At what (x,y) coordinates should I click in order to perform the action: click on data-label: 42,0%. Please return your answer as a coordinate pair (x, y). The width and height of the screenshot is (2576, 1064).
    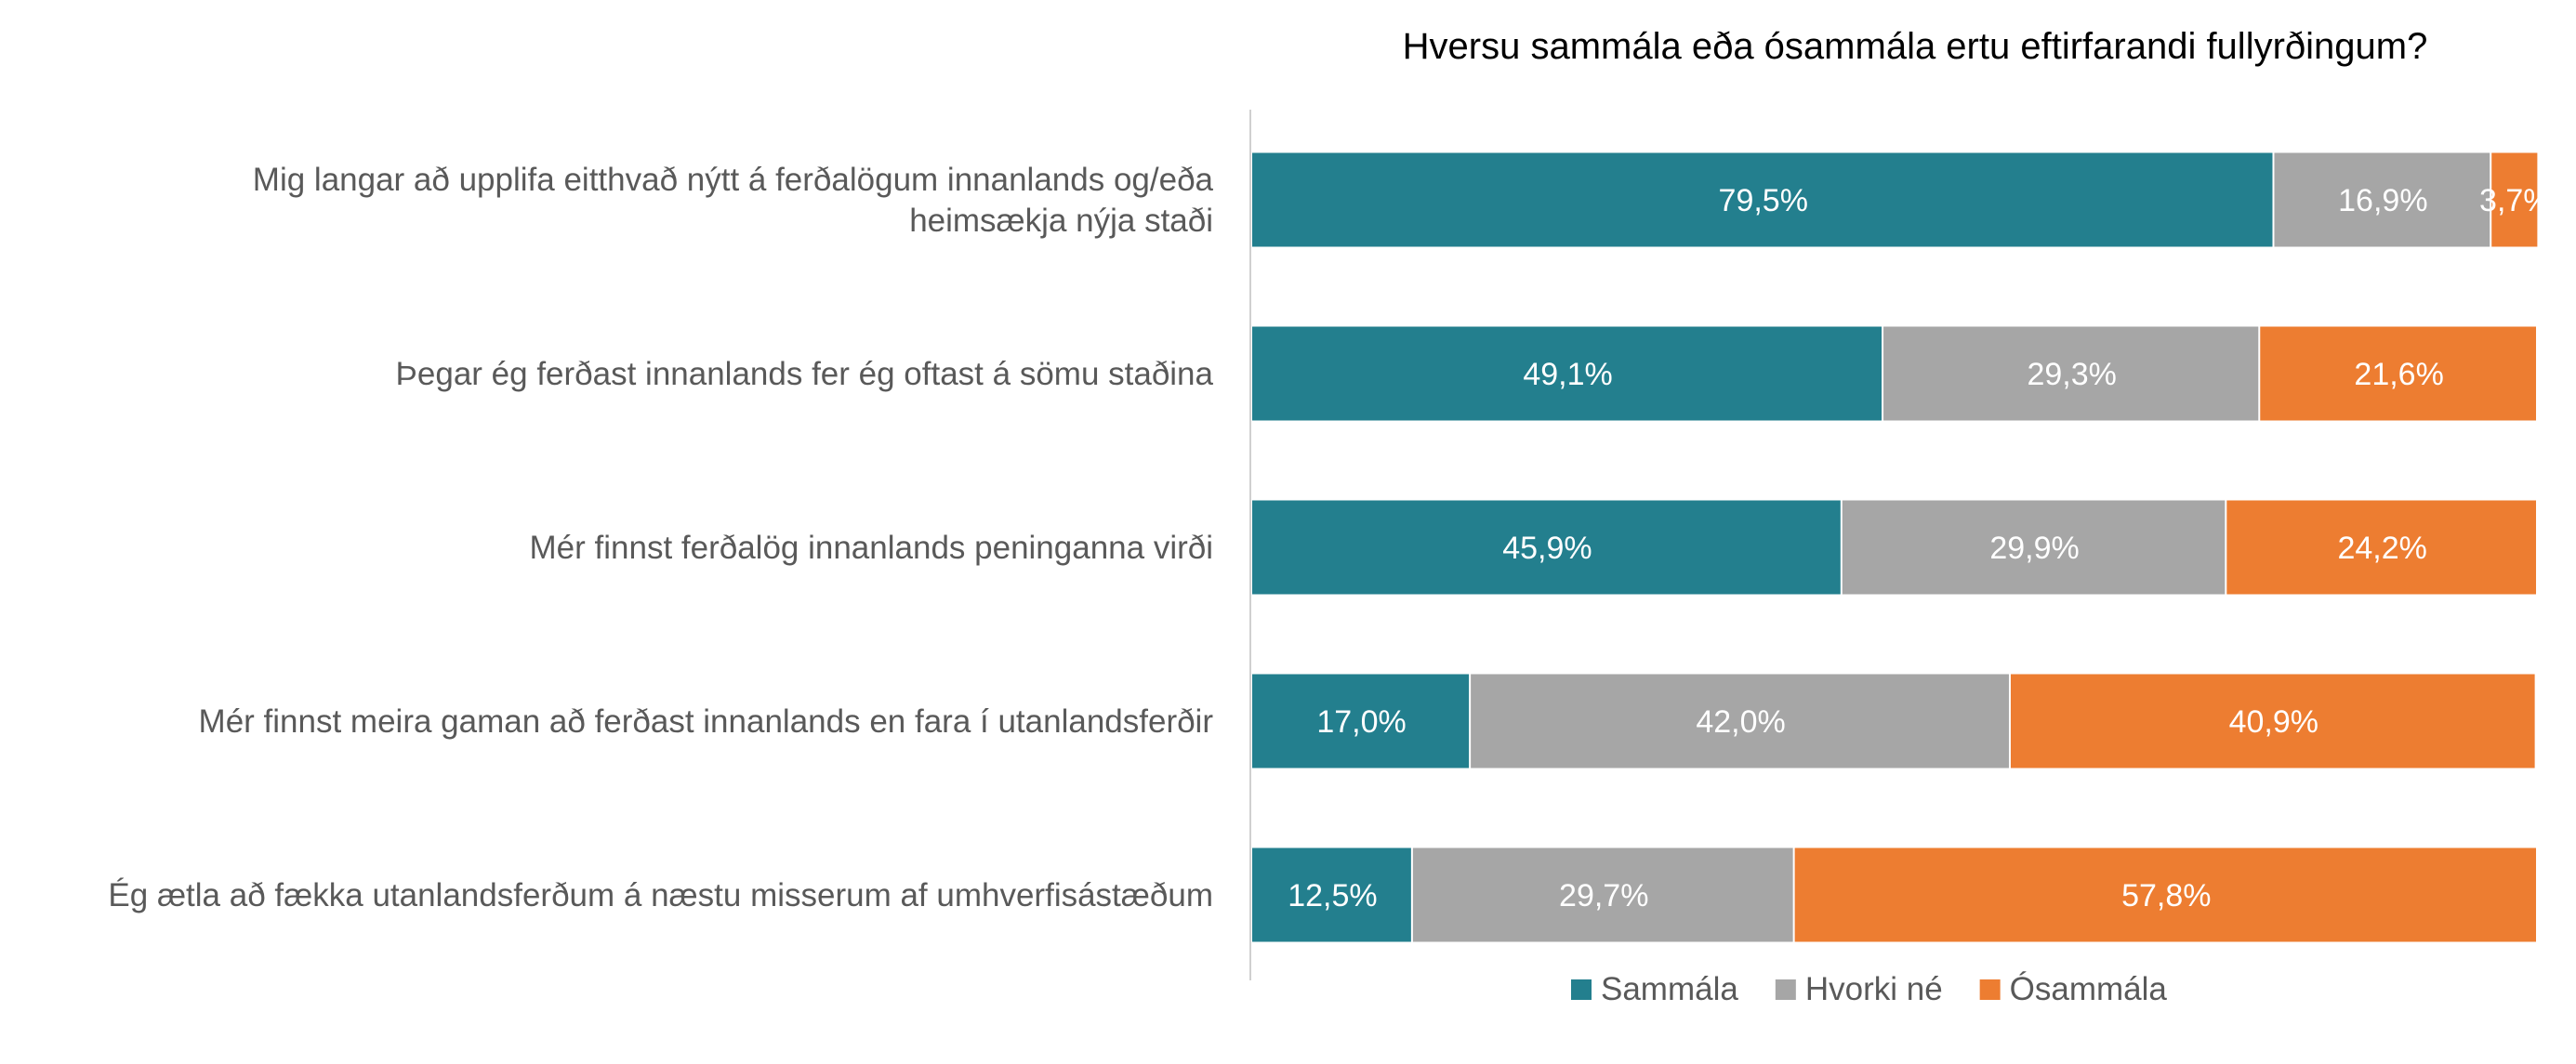
    Looking at the image, I should click on (1740, 722).